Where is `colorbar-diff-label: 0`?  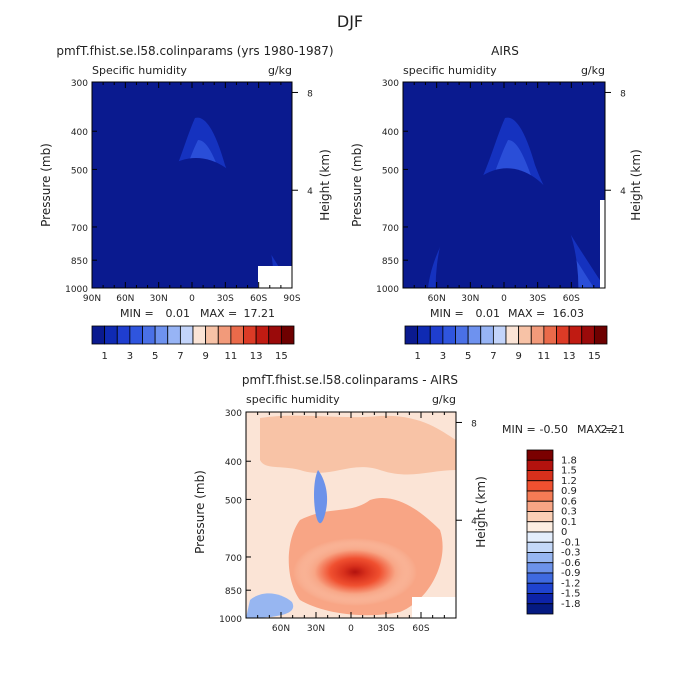 colorbar-diff-label: 0 is located at coordinates (564, 532).